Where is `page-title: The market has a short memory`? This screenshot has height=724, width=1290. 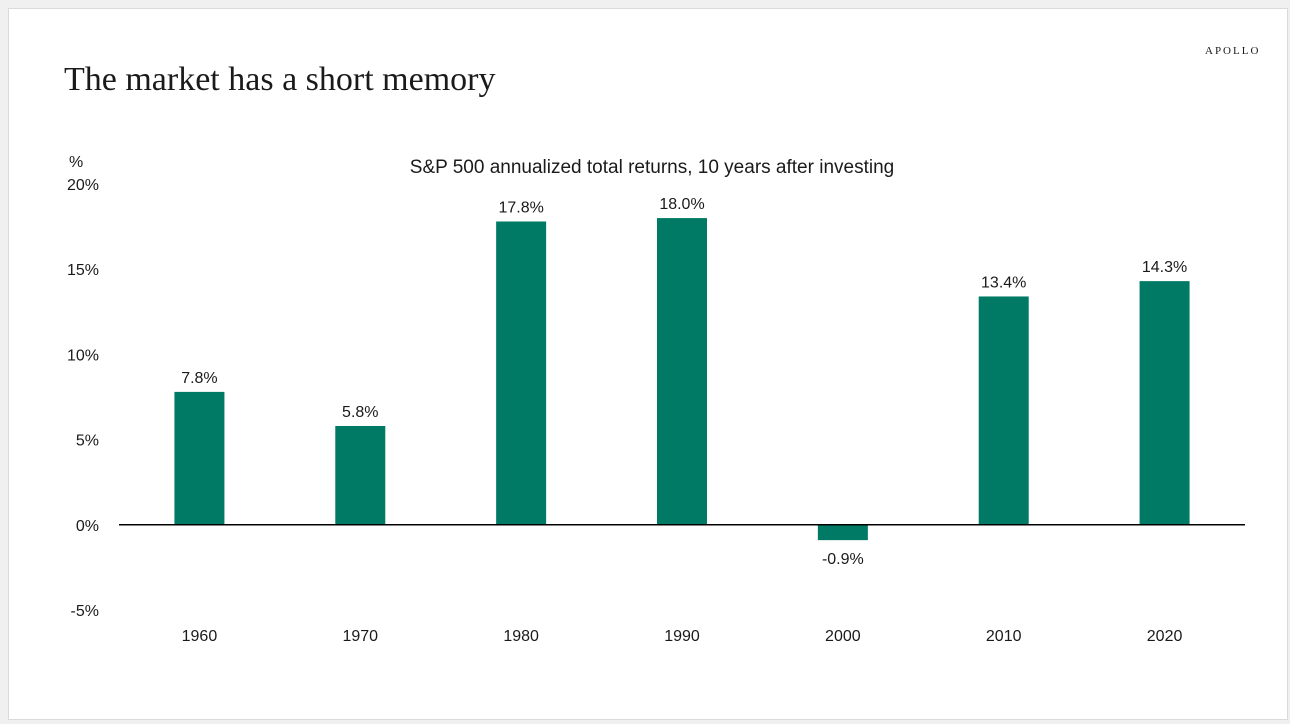
page-title: The market has a short memory is located at coordinates (280, 79).